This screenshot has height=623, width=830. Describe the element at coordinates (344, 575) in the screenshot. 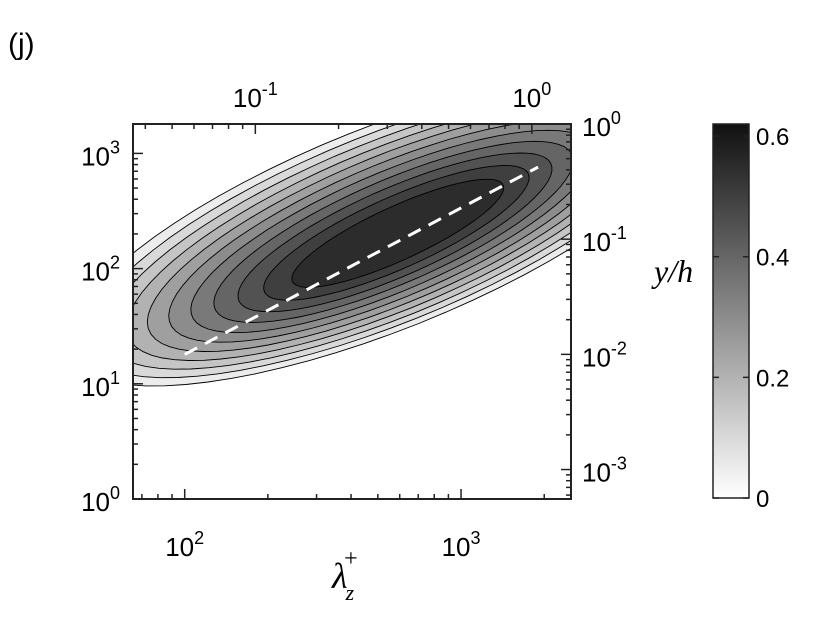

I see `x-axis-label: λz+` at that location.